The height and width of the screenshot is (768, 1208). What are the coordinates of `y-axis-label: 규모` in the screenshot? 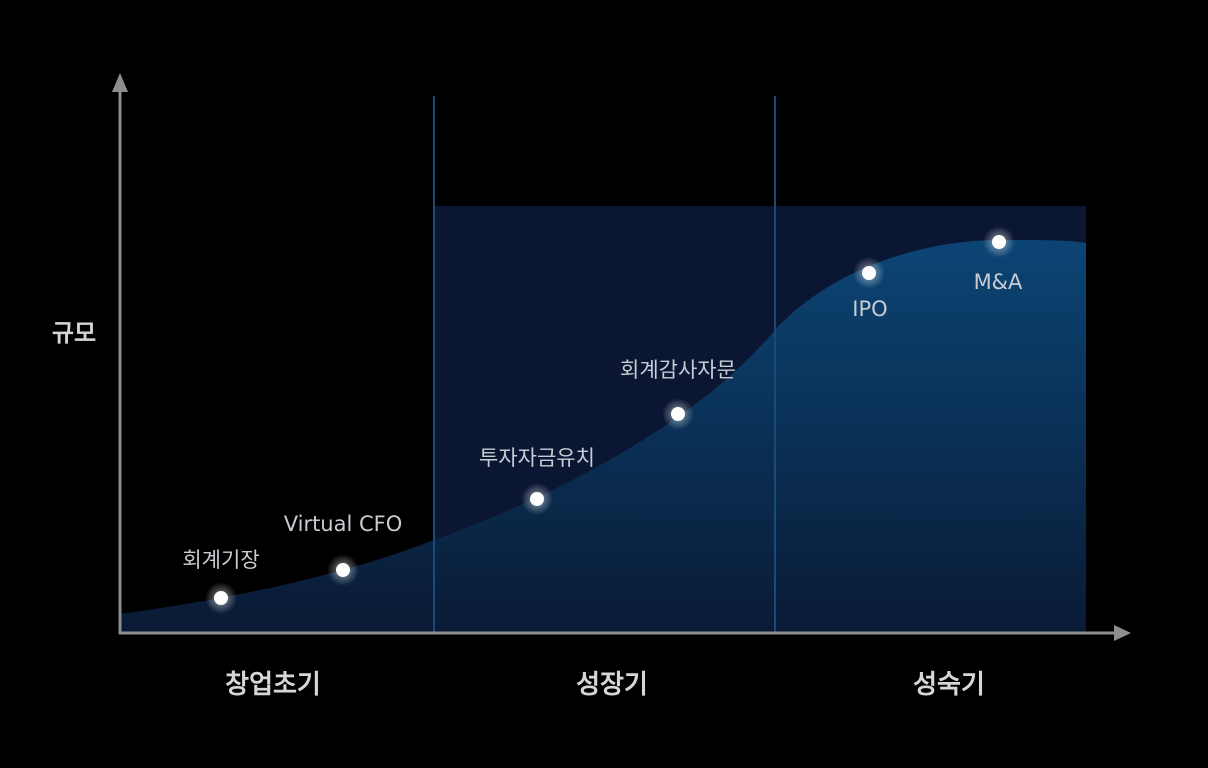 It's located at (74, 333).